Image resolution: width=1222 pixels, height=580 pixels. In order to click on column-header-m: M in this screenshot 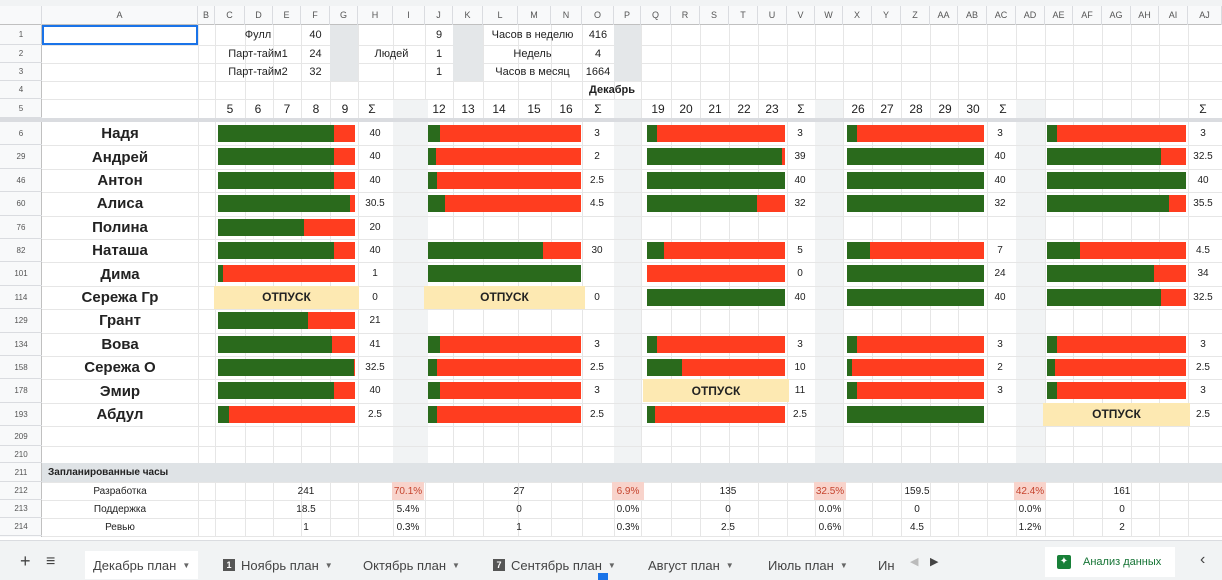, I will do `click(534, 15)`.